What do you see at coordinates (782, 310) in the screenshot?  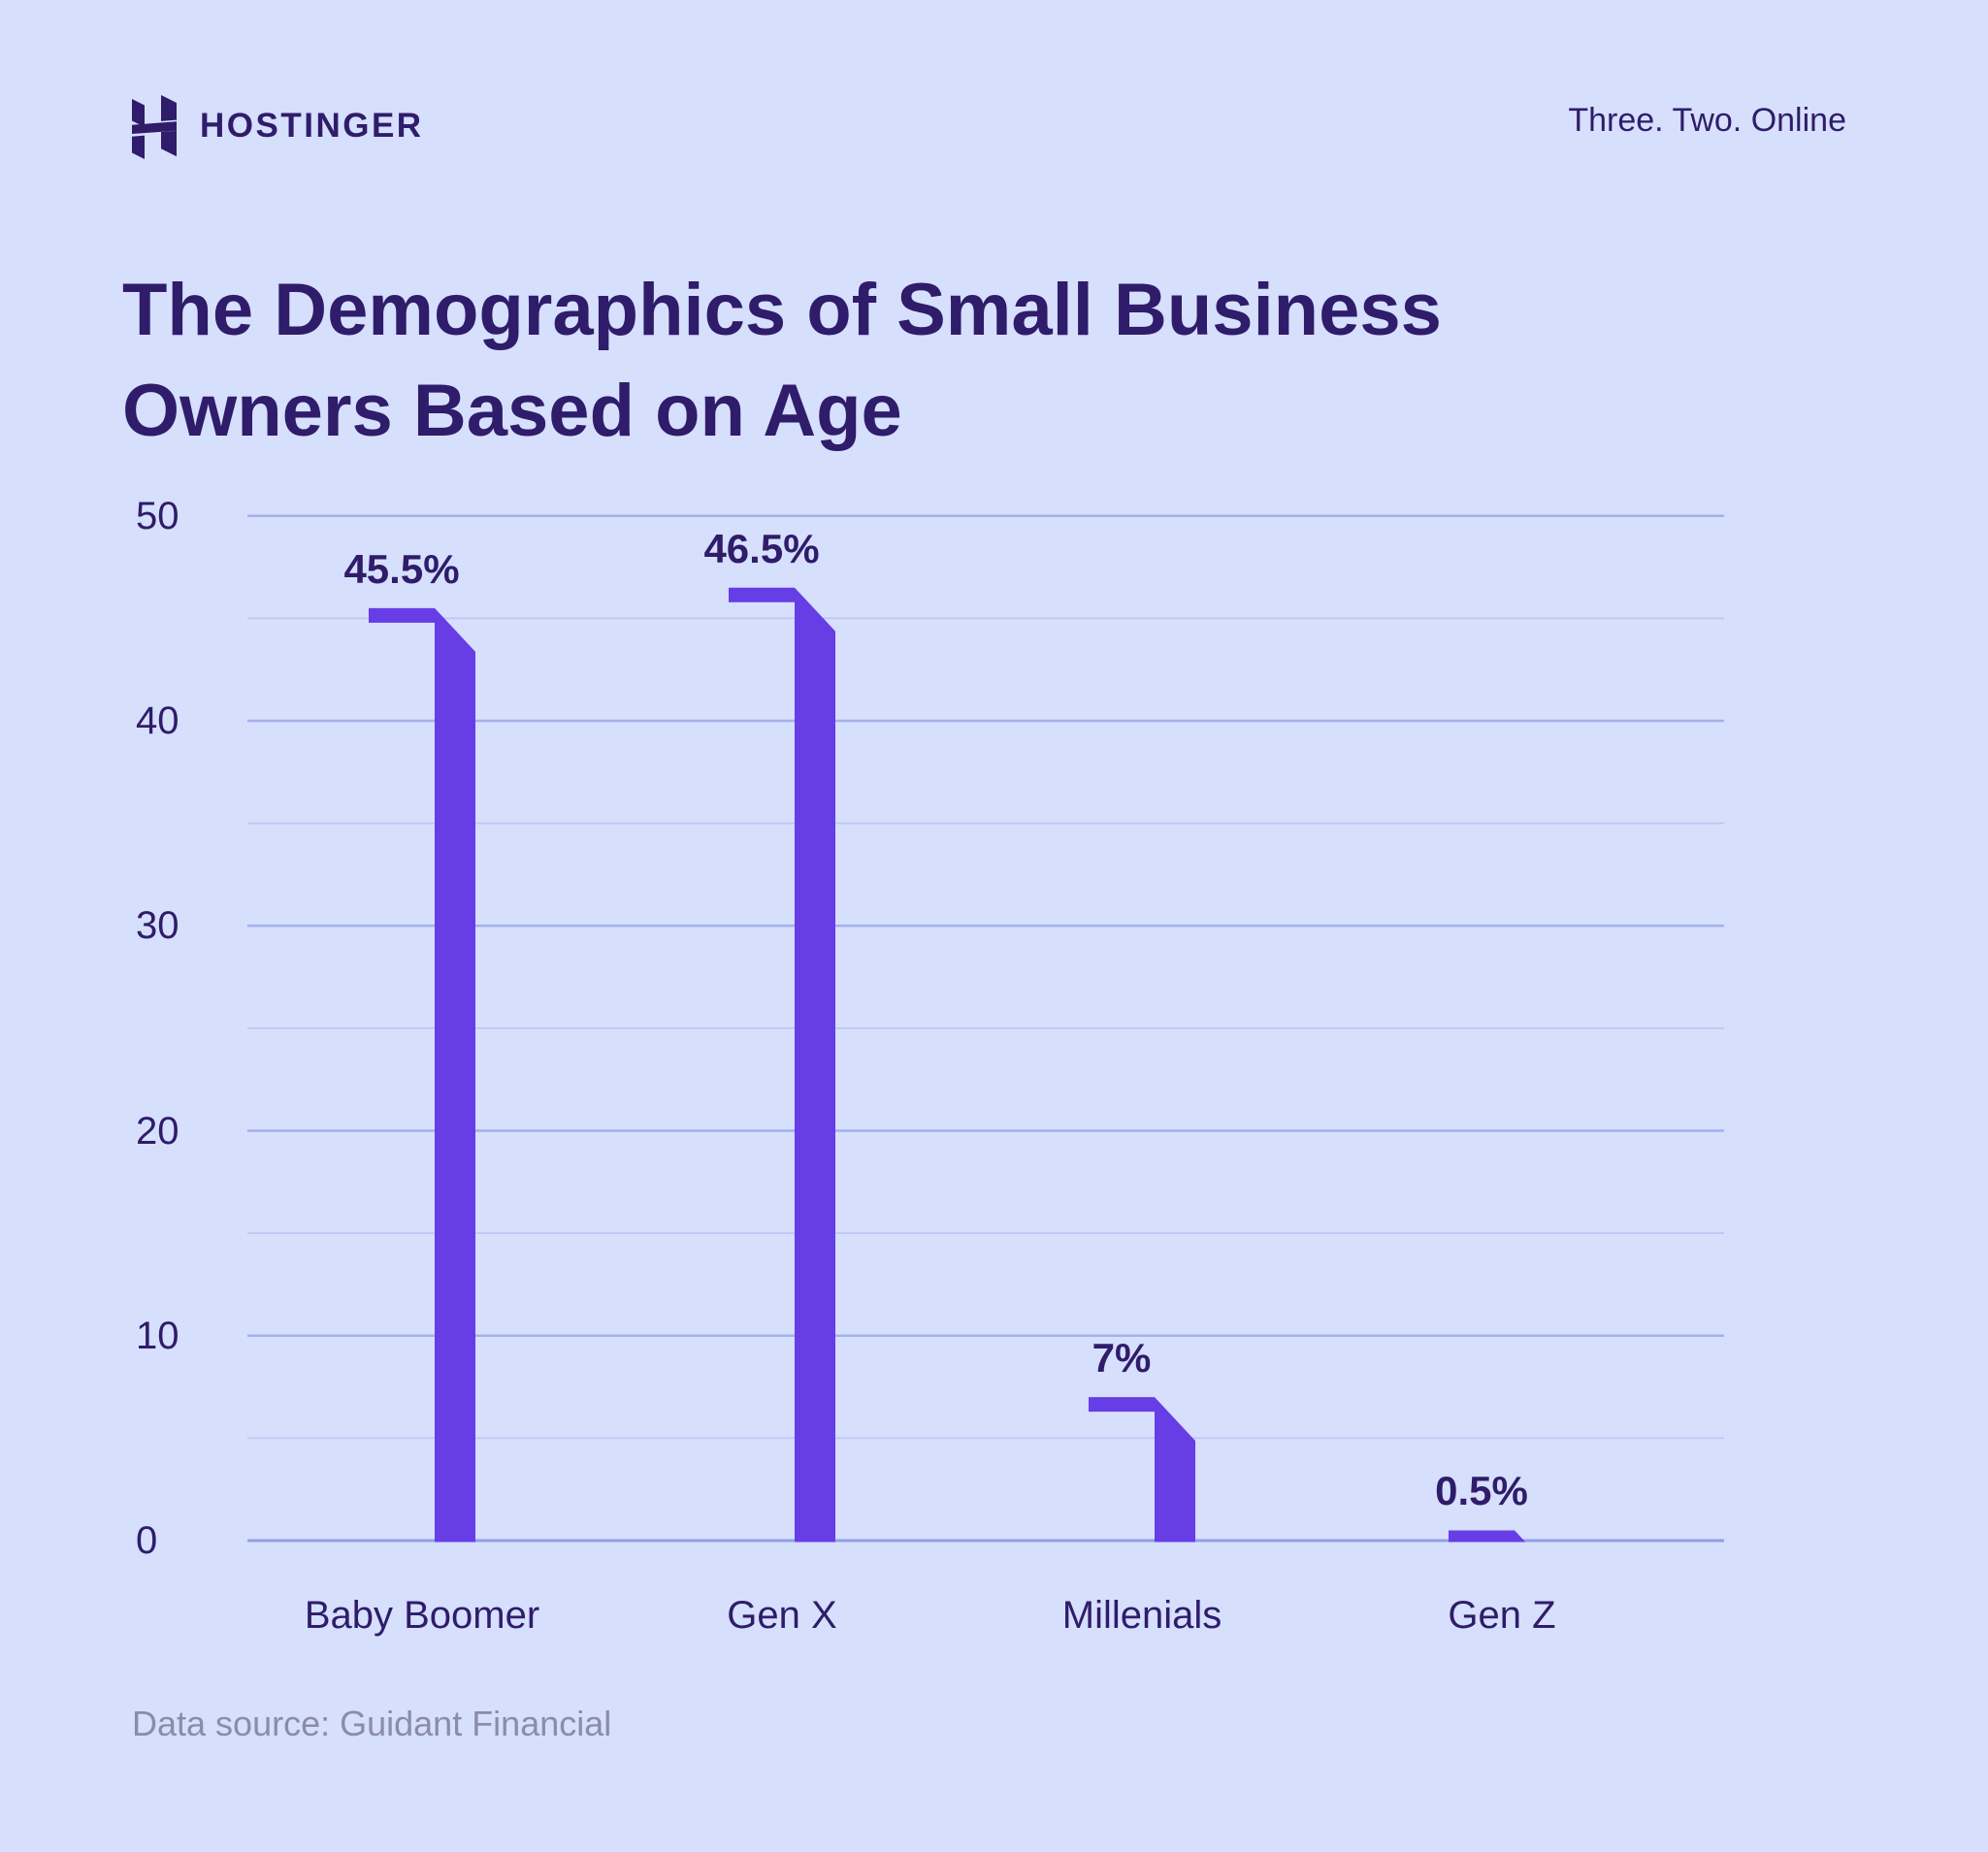 I see `chart-title-line1: The Demographics of Small Business` at bounding box center [782, 310].